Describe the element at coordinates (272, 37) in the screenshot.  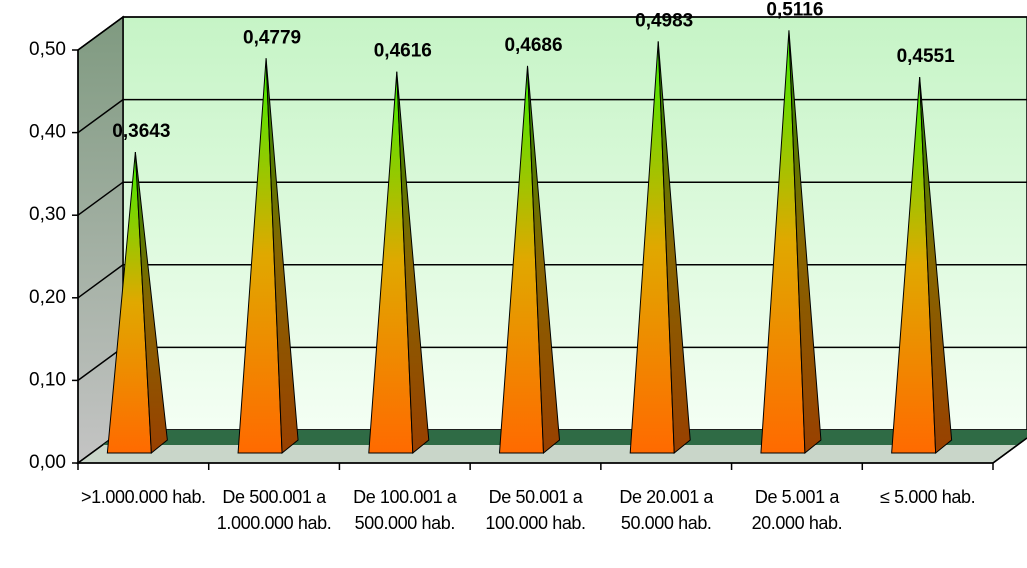
I see `value-label: 0,4779` at that location.